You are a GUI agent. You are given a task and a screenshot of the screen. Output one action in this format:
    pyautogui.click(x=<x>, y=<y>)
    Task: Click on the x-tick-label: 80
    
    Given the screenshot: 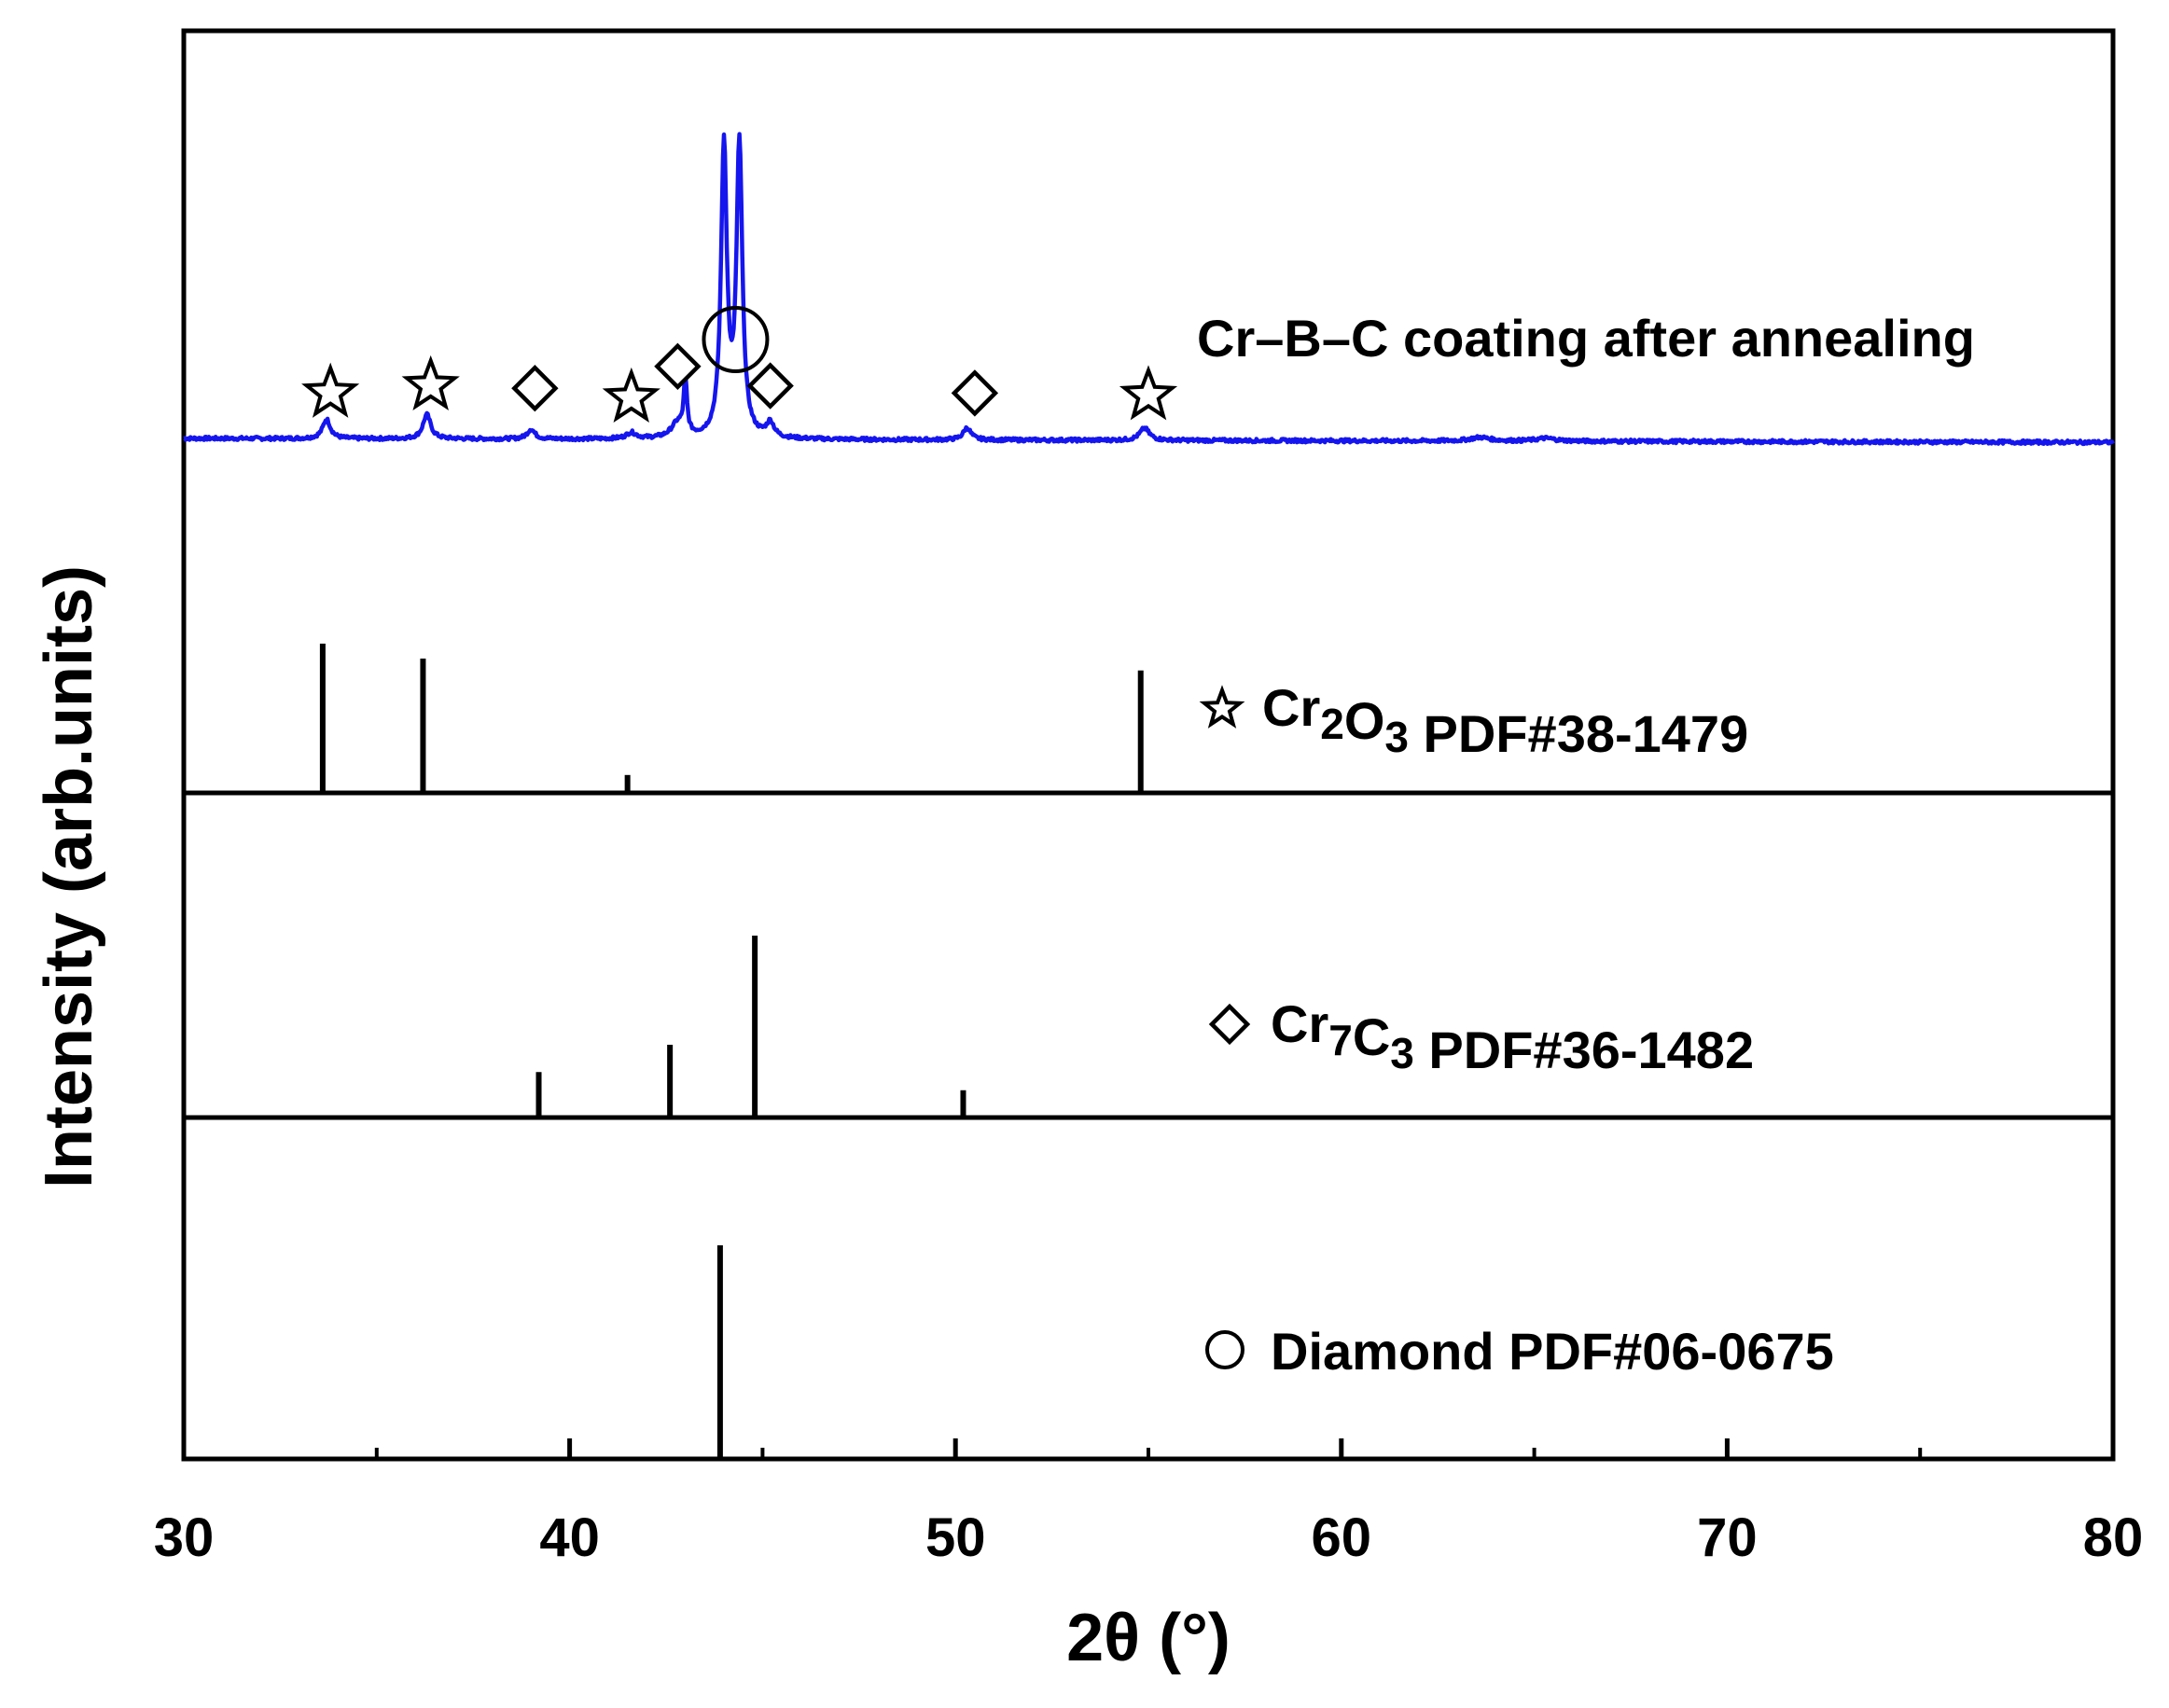 What is the action you would take?
    pyautogui.click(x=2113, y=1537)
    